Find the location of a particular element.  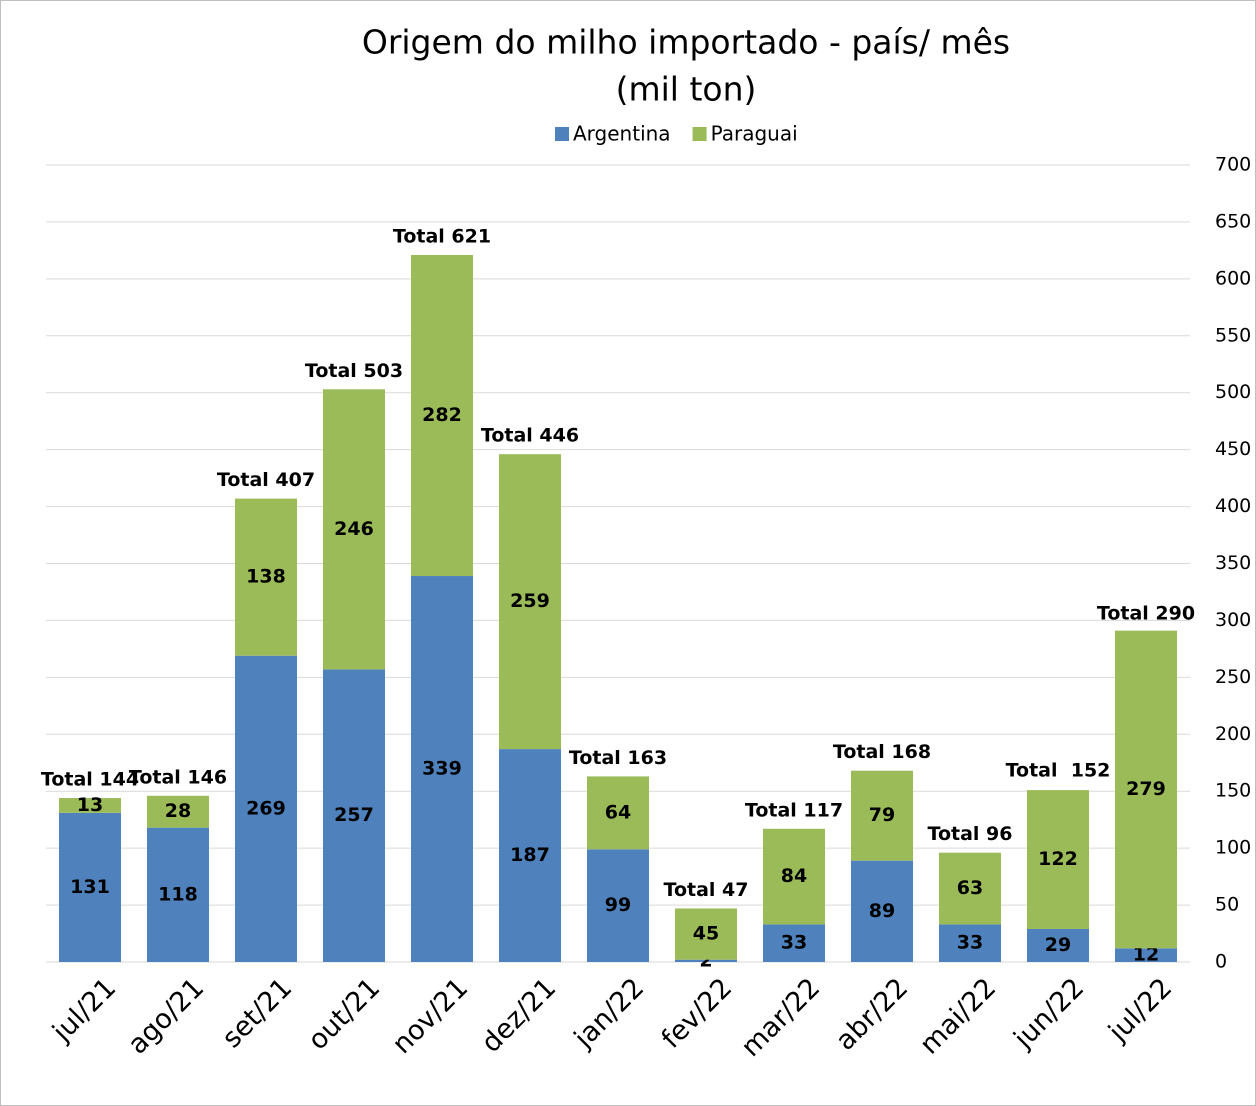

data-label: 282 is located at coordinates (442, 415).